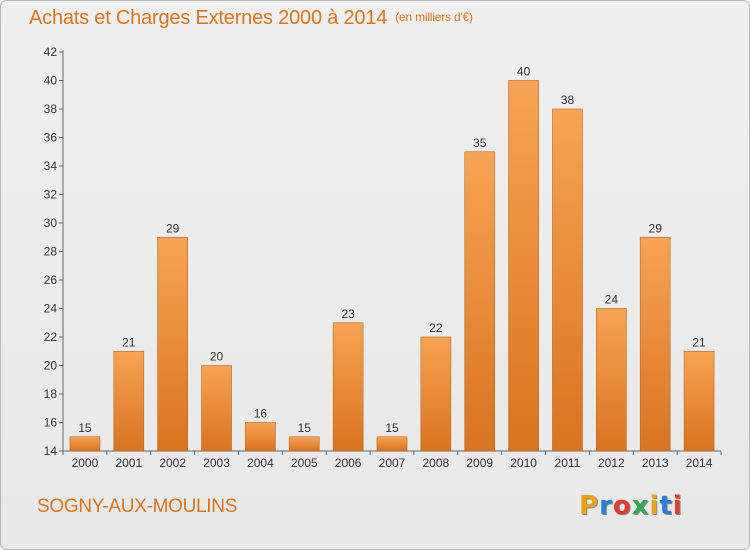 The width and height of the screenshot is (750, 550). What do you see at coordinates (392, 463) in the screenshot?
I see `x-tick-label: 2007` at bounding box center [392, 463].